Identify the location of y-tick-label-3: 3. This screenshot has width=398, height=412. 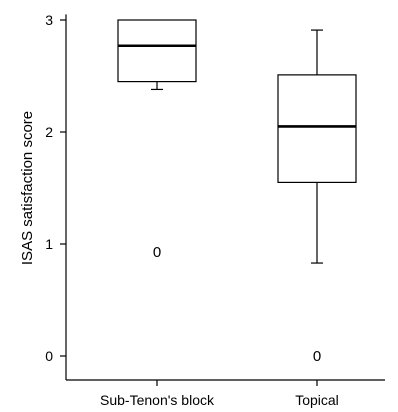
(49, 20).